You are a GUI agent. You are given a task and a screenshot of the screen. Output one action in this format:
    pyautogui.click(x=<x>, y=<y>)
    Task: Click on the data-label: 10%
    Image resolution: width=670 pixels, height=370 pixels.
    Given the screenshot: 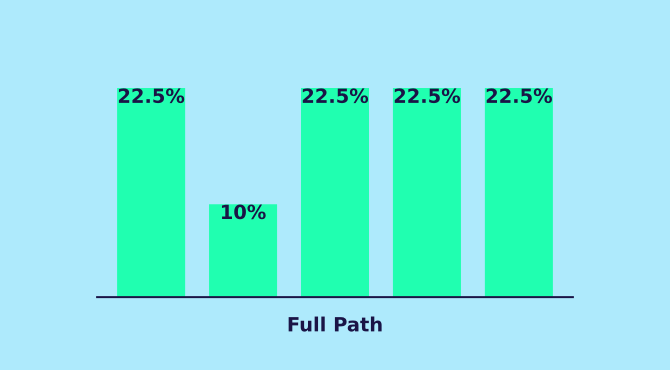 What is the action you would take?
    pyautogui.click(x=244, y=212)
    